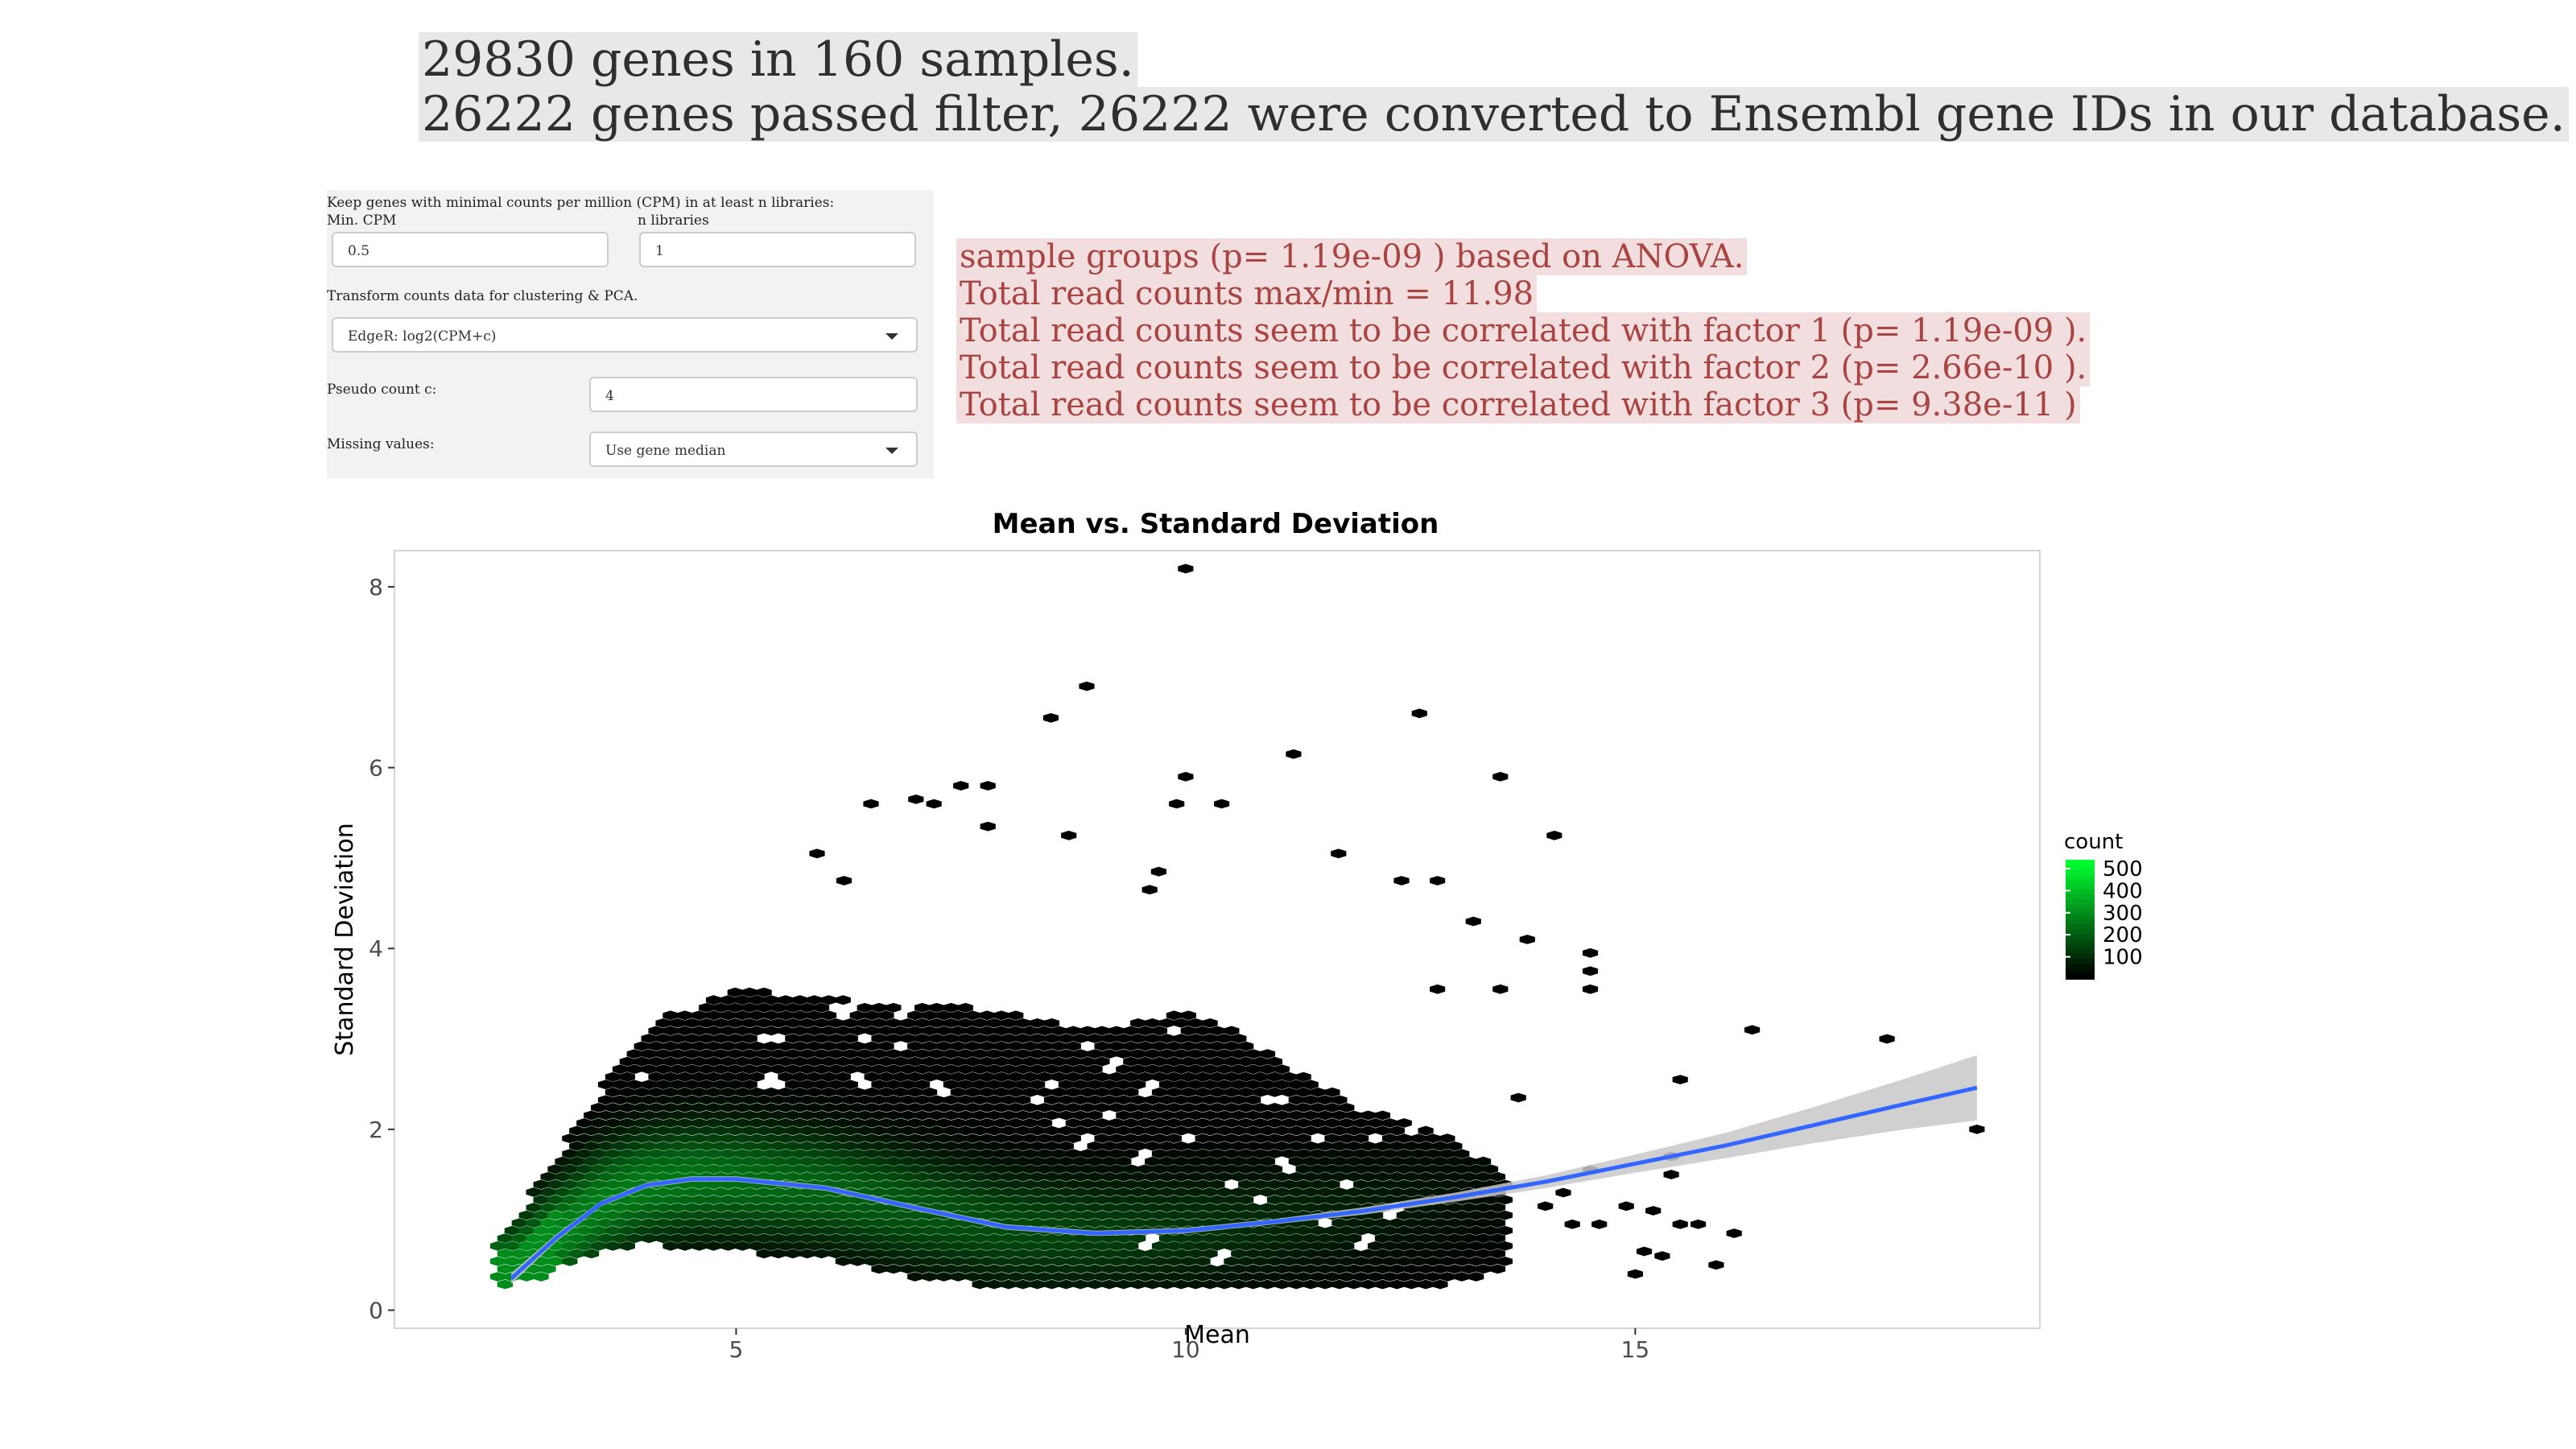  Describe the element at coordinates (625, 335) in the screenshot. I see `transform-select: EdgeR: log2(CPM+c)` at that location.